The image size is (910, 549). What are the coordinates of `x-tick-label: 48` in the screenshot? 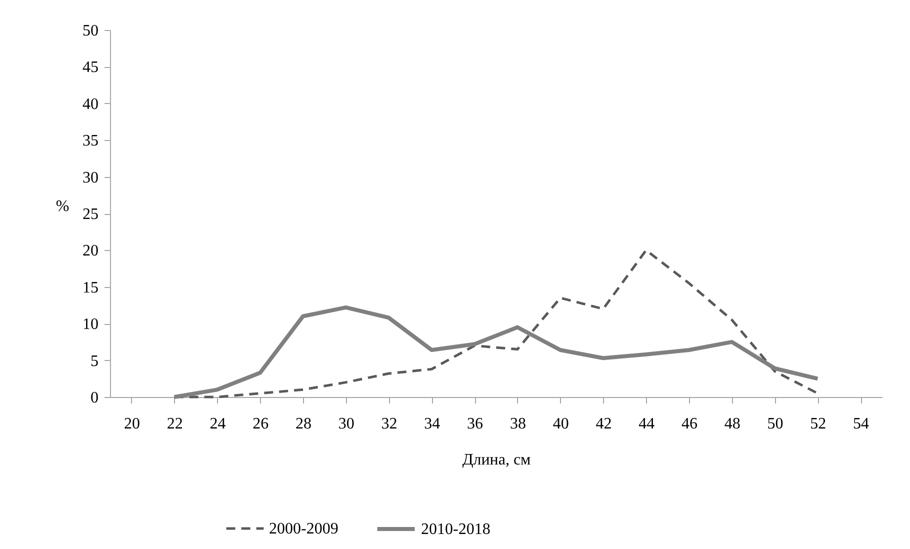 It's located at (732, 424).